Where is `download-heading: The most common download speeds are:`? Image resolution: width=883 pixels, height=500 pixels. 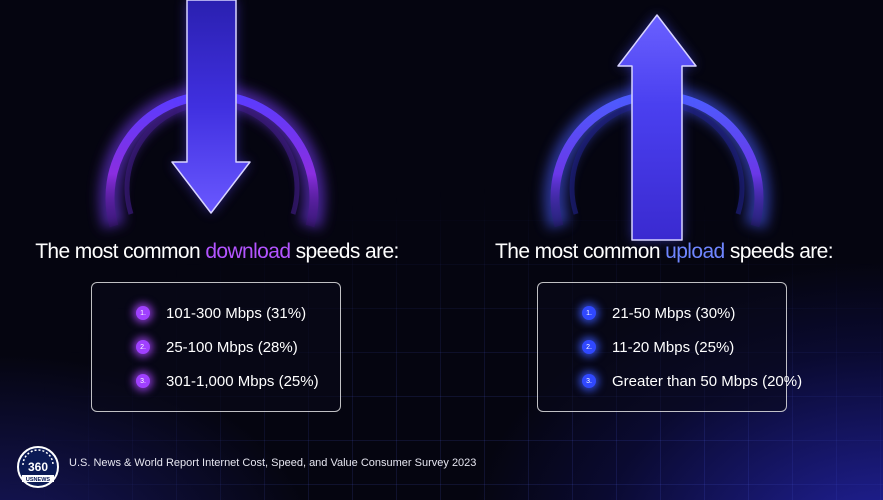 download-heading: The most common download speeds are: is located at coordinates (217, 251).